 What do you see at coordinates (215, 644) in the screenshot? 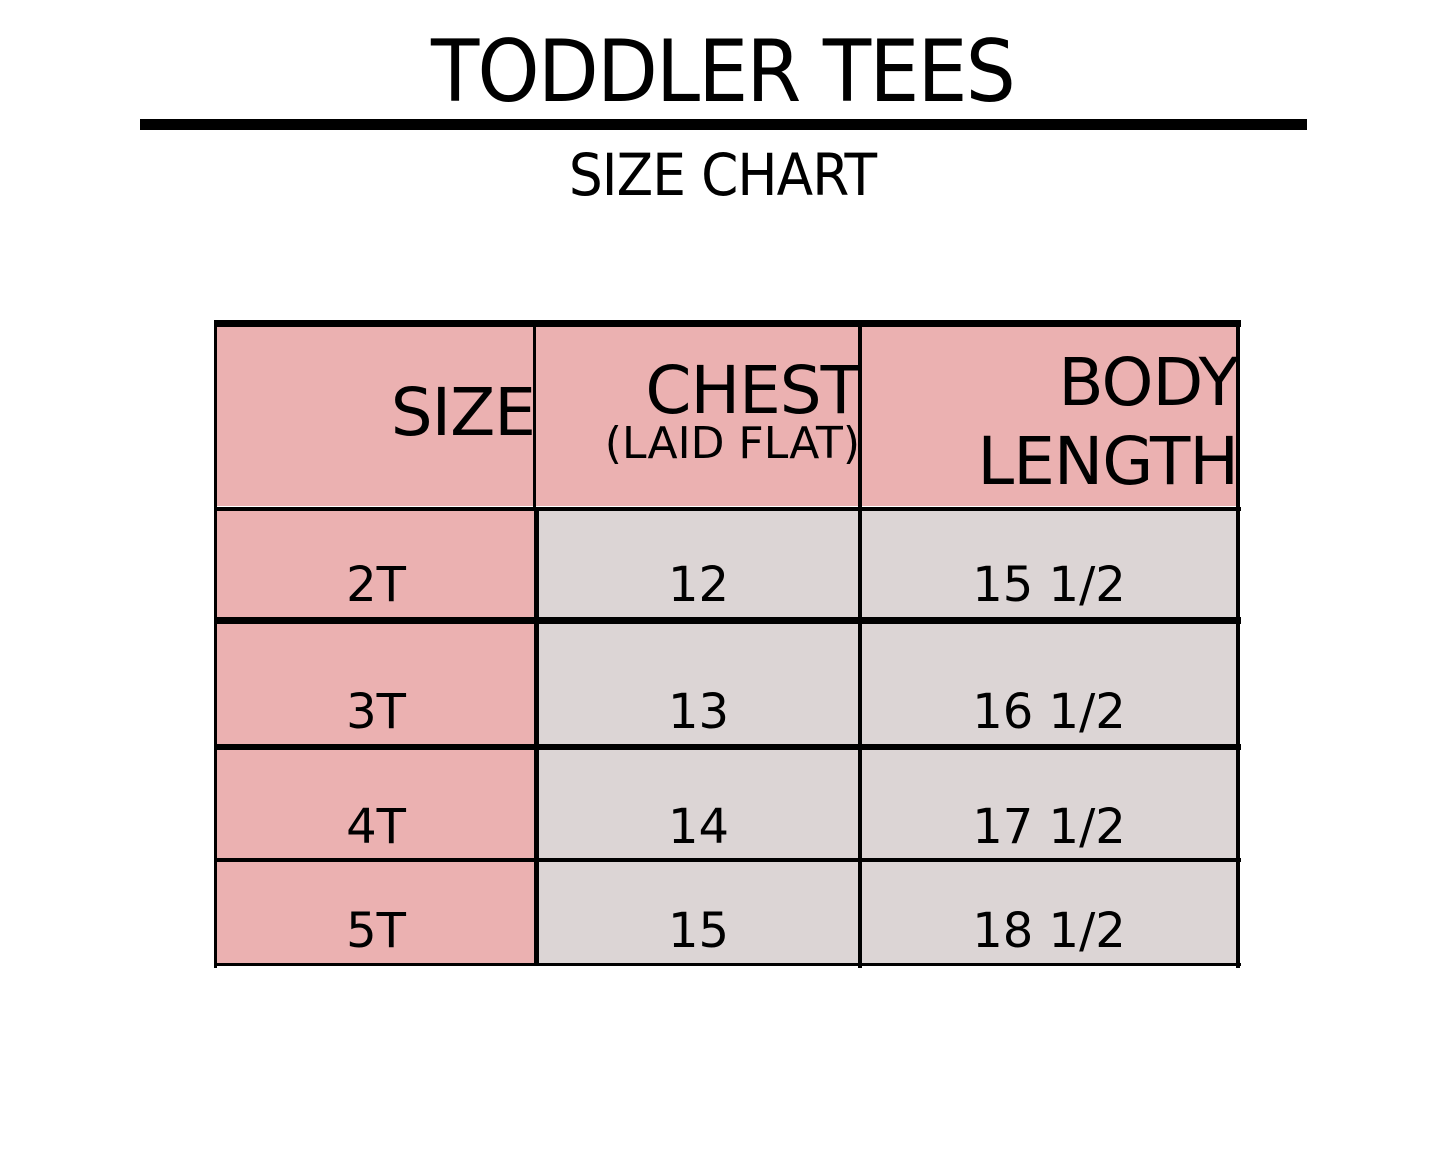
I see `table-left-border` at bounding box center [215, 644].